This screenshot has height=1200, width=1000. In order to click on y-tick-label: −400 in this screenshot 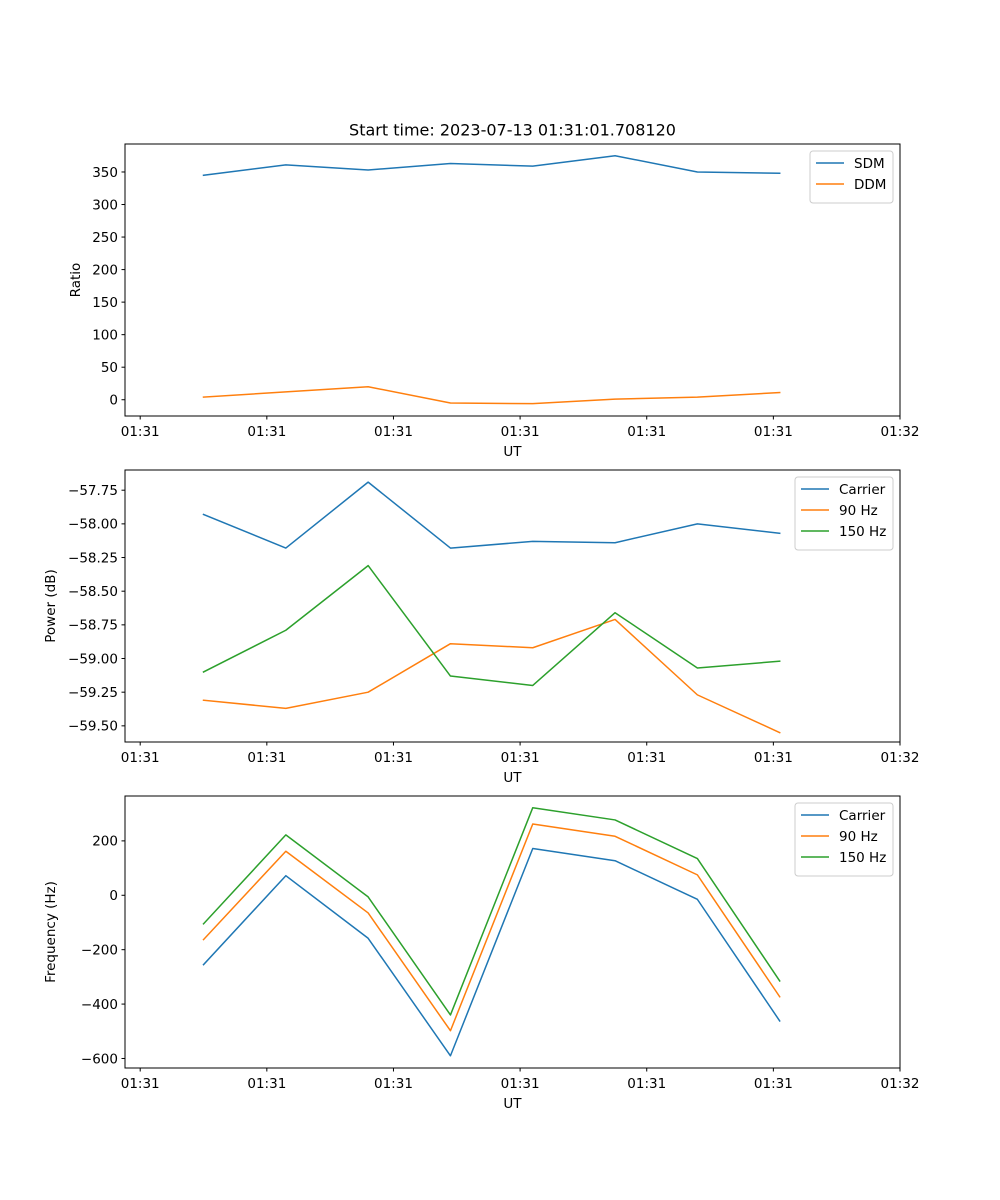, I will do `click(99, 1005)`.